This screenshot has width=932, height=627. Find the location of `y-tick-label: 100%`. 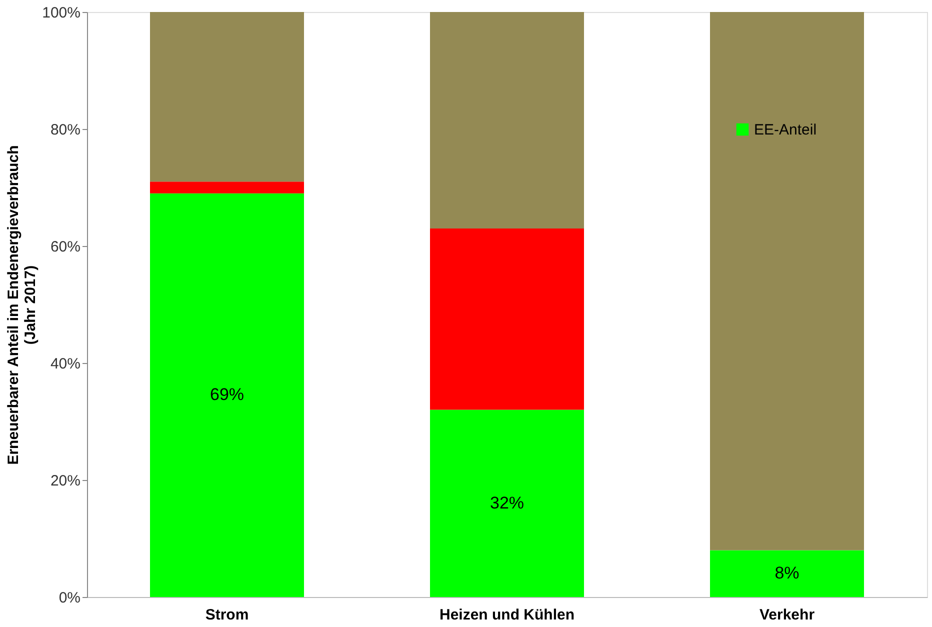

y-tick-label: 100% is located at coordinates (61, 13).